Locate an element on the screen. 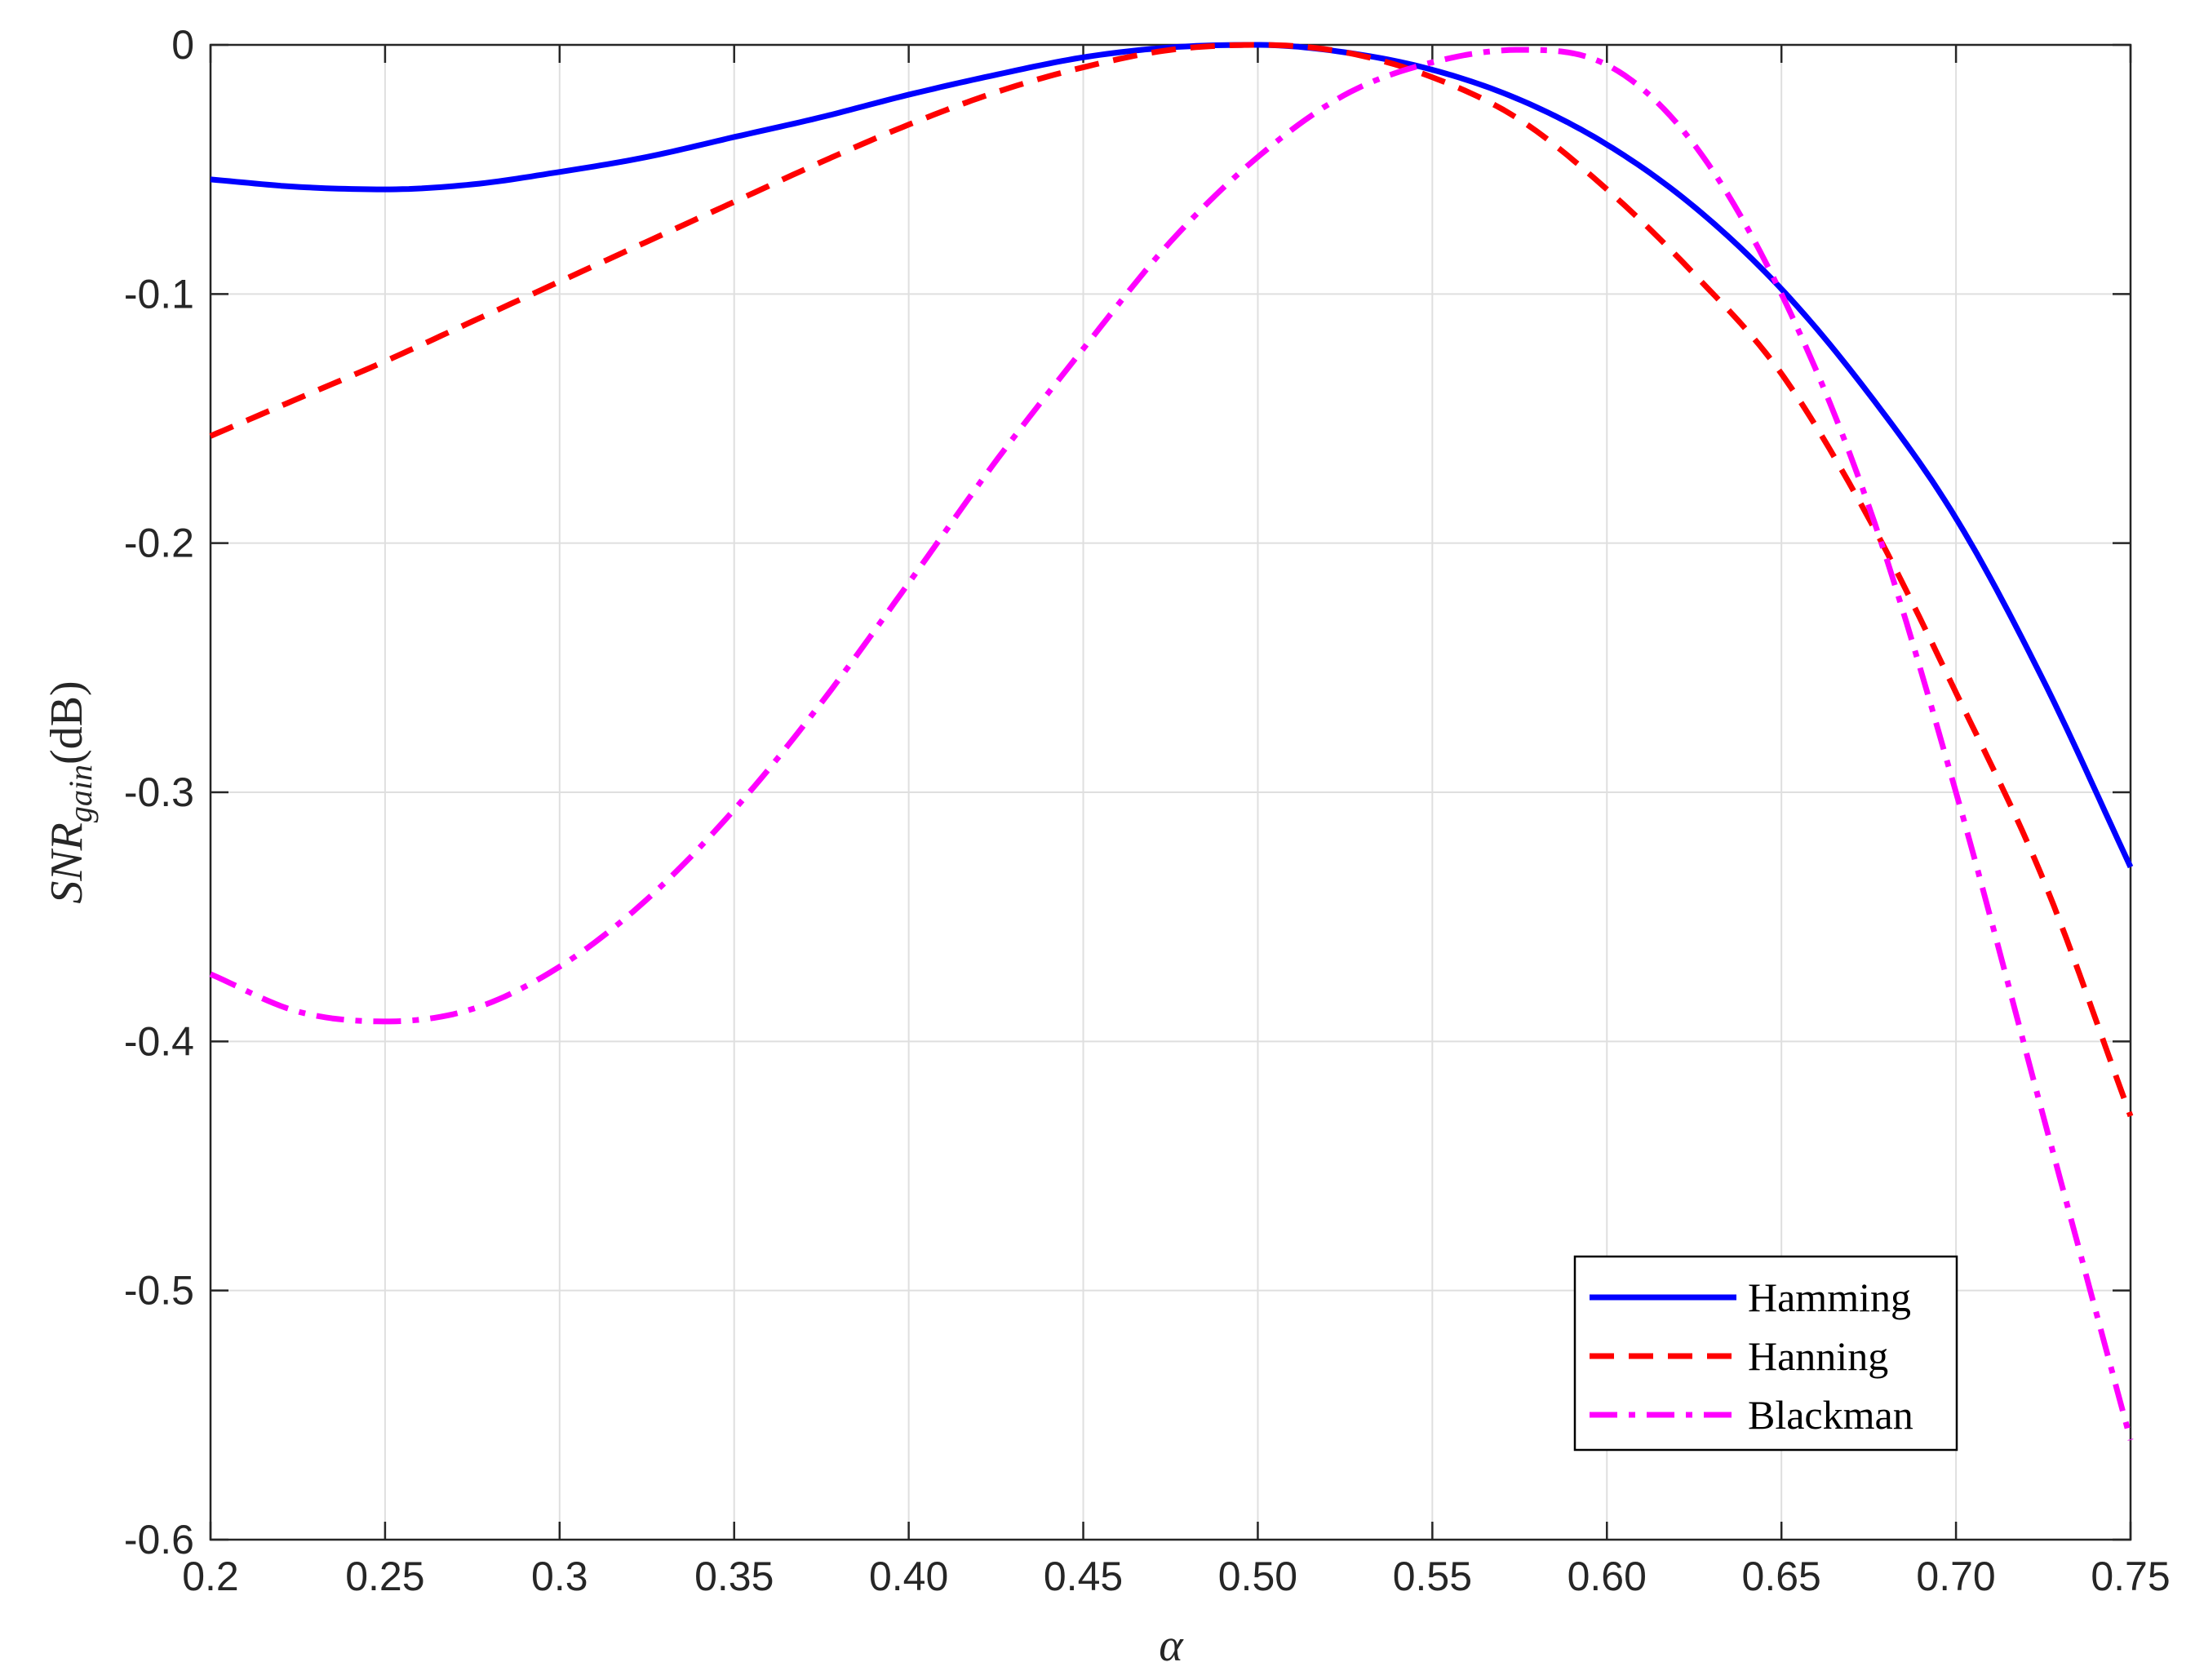 The width and height of the screenshot is (2195, 1680). legend-label-hamming: Hamming is located at coordinates (1830, 1297).